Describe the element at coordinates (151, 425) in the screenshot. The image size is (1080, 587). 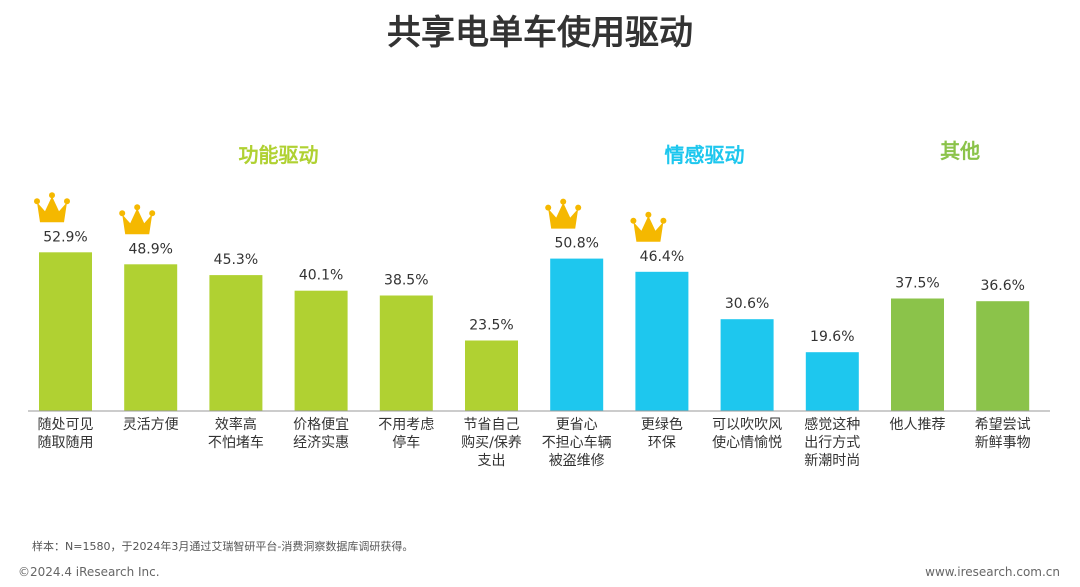
I see `category-label: 灵活方便` at that location.